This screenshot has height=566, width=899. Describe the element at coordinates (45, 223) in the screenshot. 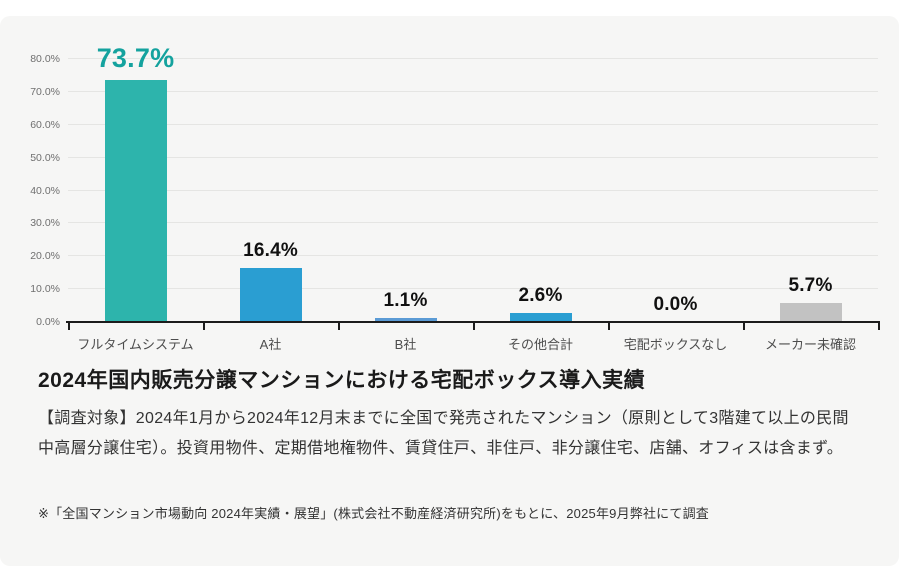

I see `y-axis-tick-label: 30.0%` at that location.